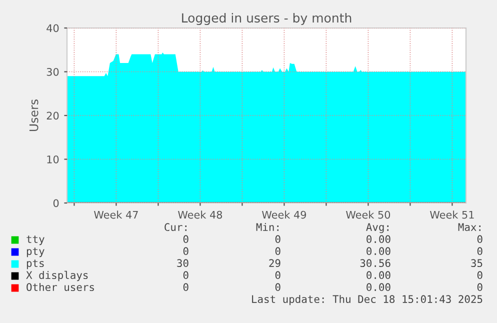 Image resolution: width=497 pixels, height=323 pixels. Describe the element at coordinates (267, 226) in the screenshot. I see `text: Min:` at that location.